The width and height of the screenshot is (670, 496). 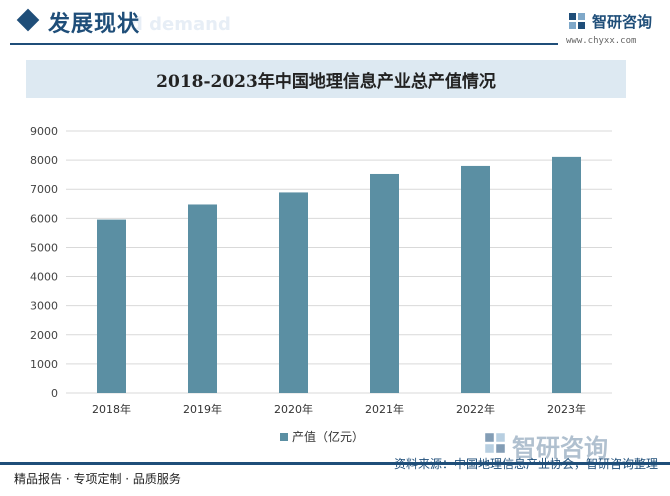 What do you see at coordinates (284, 44) in the screenshot?
I see `header-divider` at bounding box center [284, 44].